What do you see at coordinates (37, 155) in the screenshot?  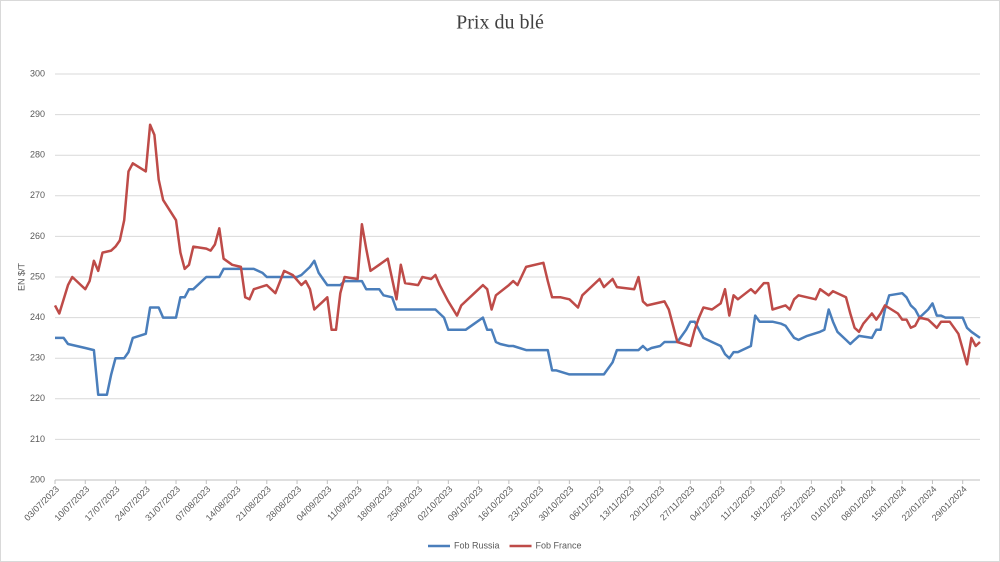 I see `y-tick-label: 280` at bounding box center [37, 155].